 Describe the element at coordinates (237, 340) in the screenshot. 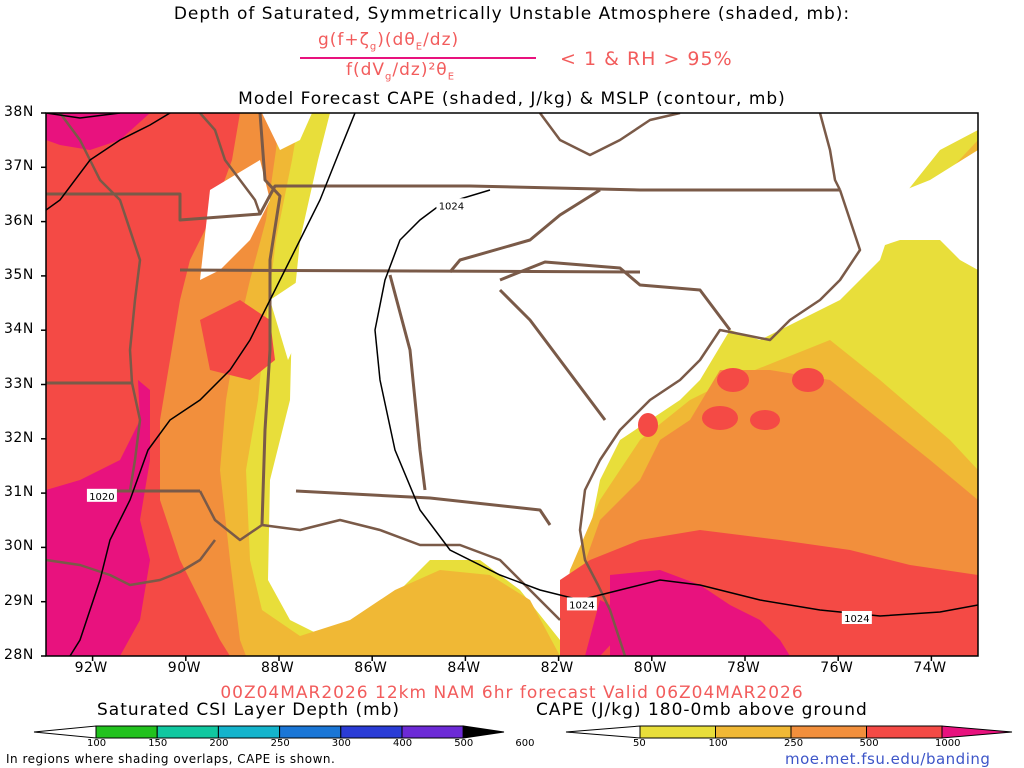

I see `cape-500-west-blob` at that location.